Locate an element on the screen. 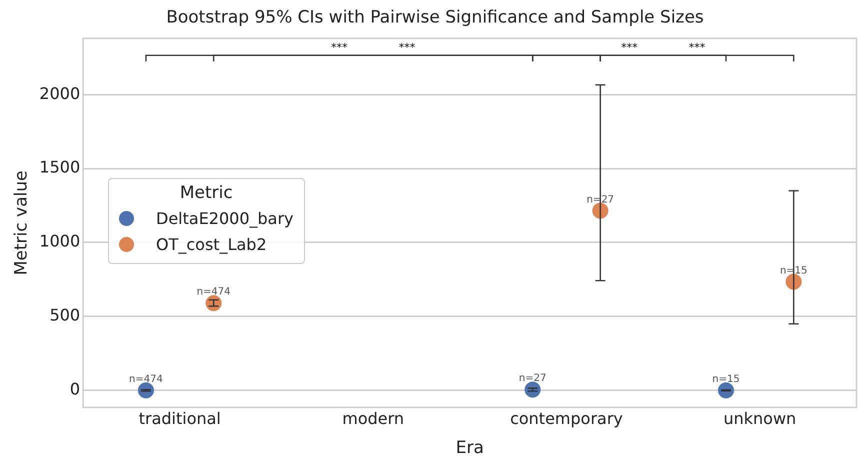 The width and height of the screenshot is (865, 463). x-axis-title: Era is located at coordinates (470, 448).